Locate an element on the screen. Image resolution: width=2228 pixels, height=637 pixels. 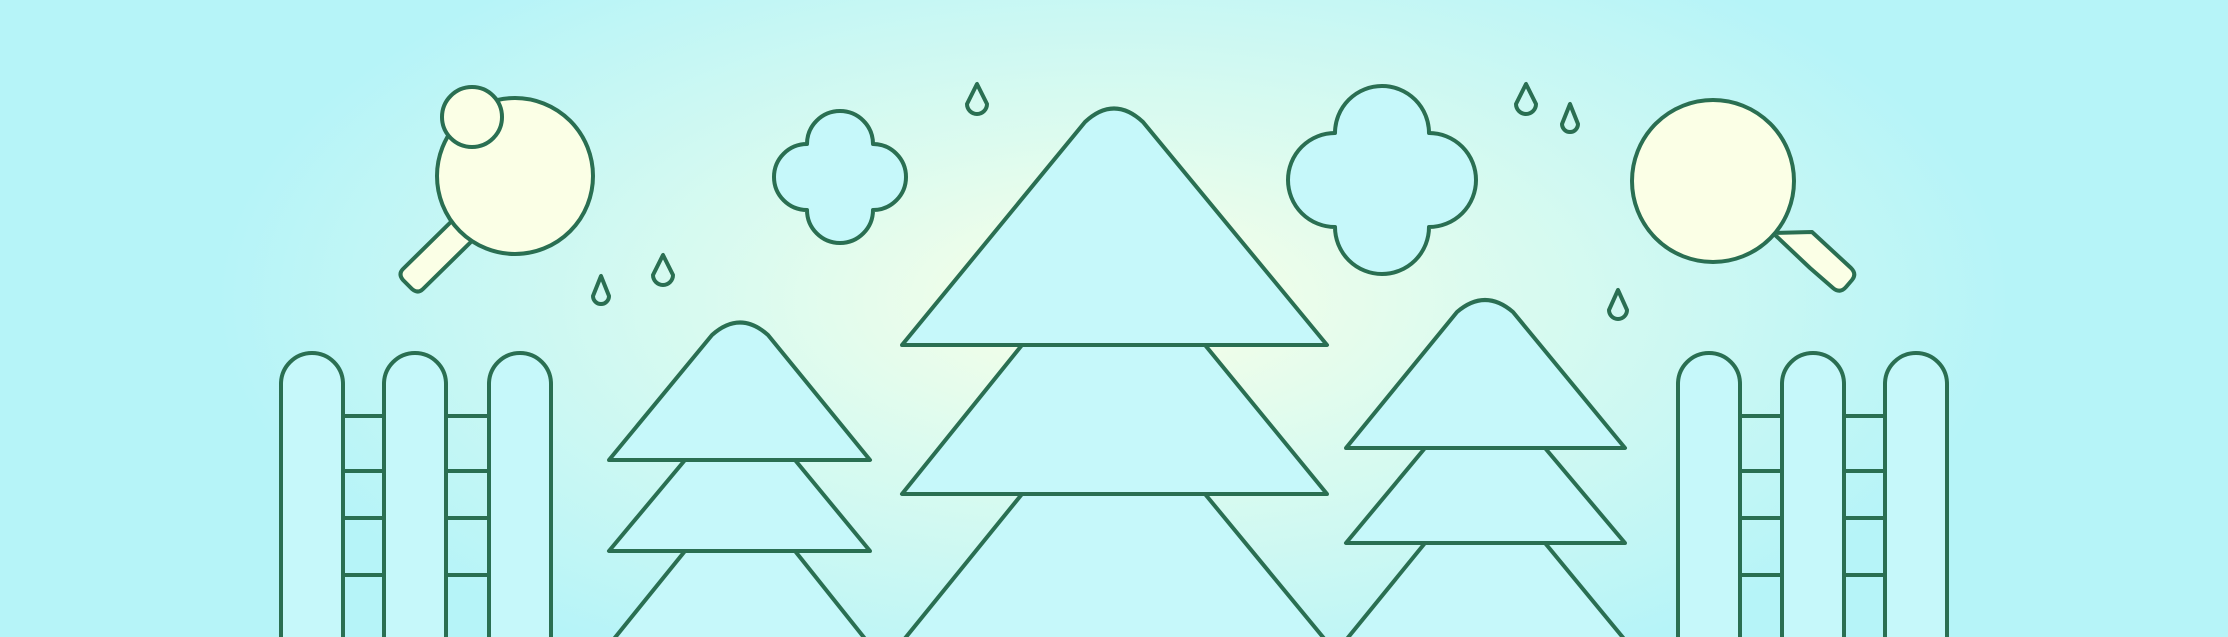
fence-icon-left is located at coordinates (416, 494).